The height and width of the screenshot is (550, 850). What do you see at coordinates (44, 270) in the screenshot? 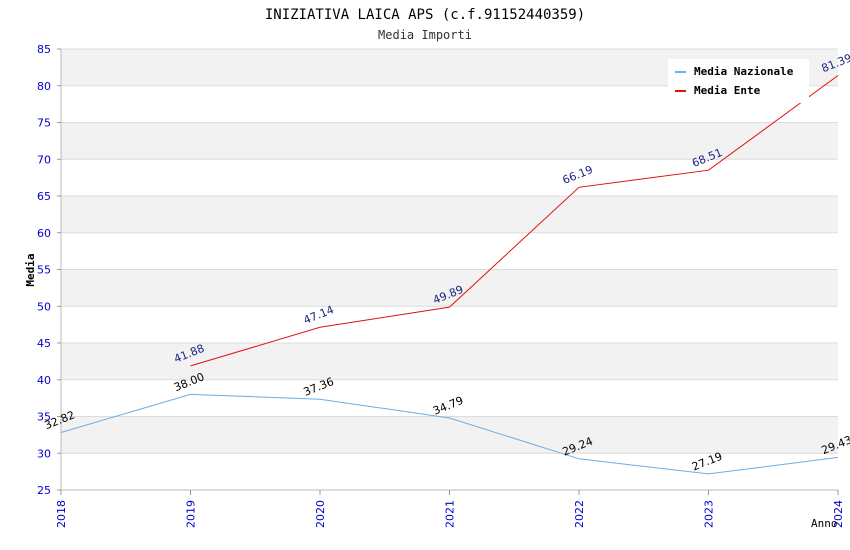
I see `y-tick-label: 55` at bounding box center [44, 270].